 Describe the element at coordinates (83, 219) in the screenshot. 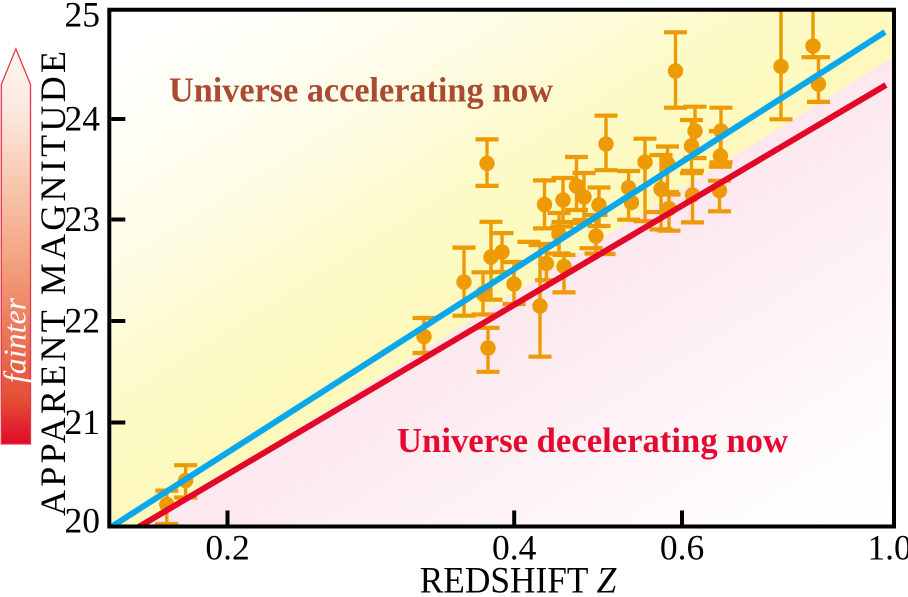

I see `svg-text: 23` at that location.